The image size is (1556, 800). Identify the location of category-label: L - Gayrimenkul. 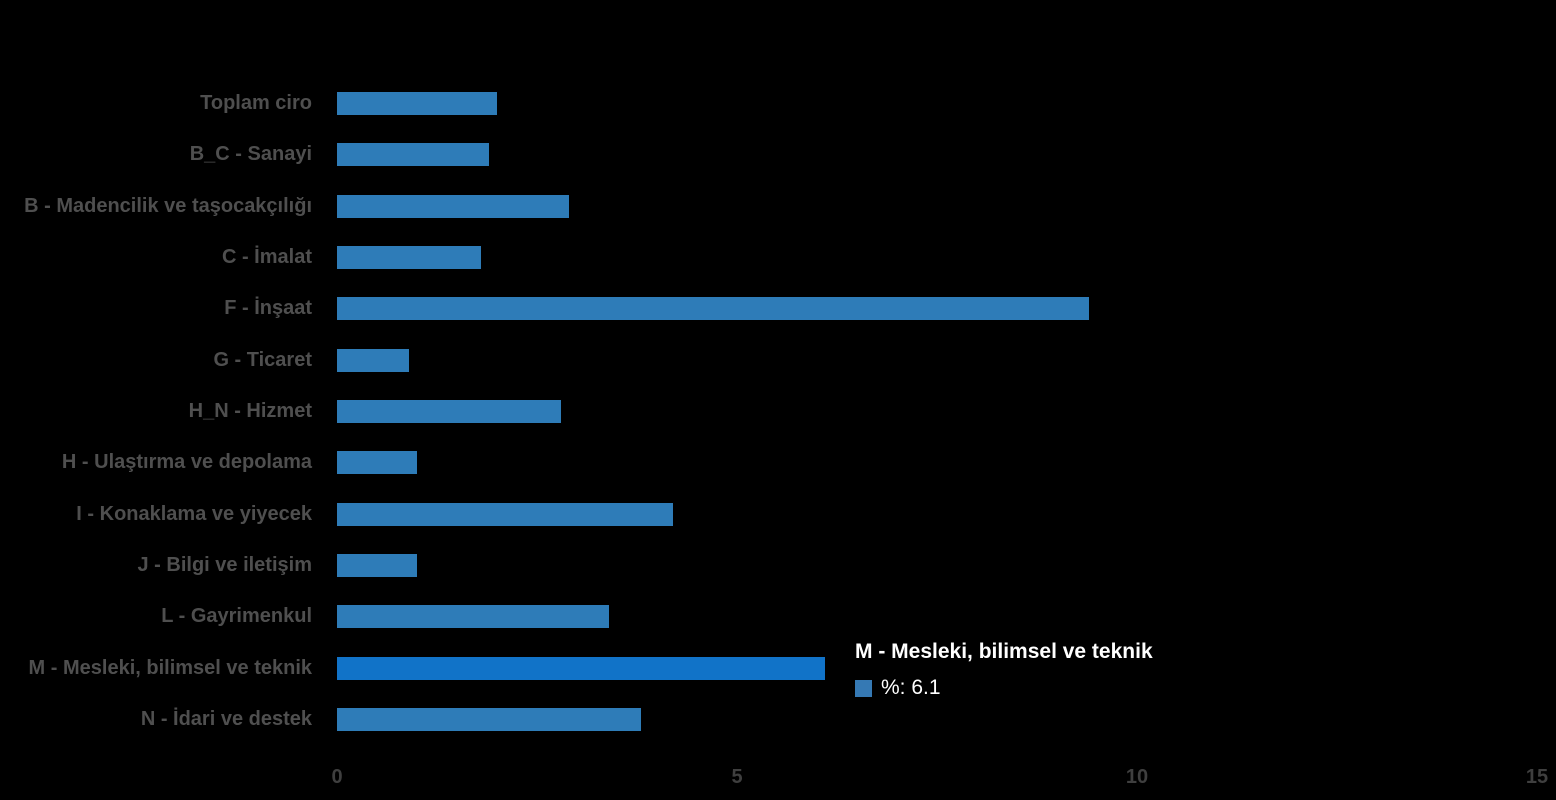
(236, 616).